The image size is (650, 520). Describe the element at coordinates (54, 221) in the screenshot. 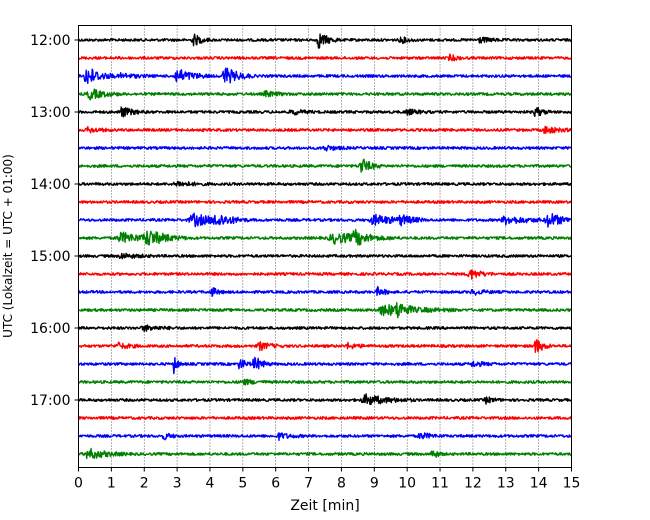

I see `y-axis-ticks: 12:00 13:00 14:00 15:00 16:00 17:00` at that location.